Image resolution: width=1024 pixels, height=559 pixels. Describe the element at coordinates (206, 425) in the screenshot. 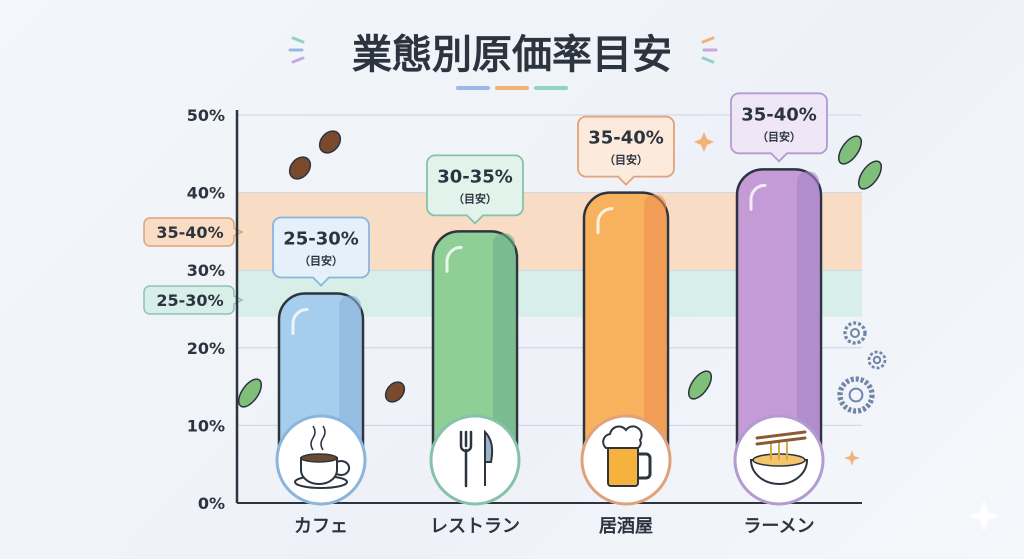

I see `y-tick-label: 10%` at that location.